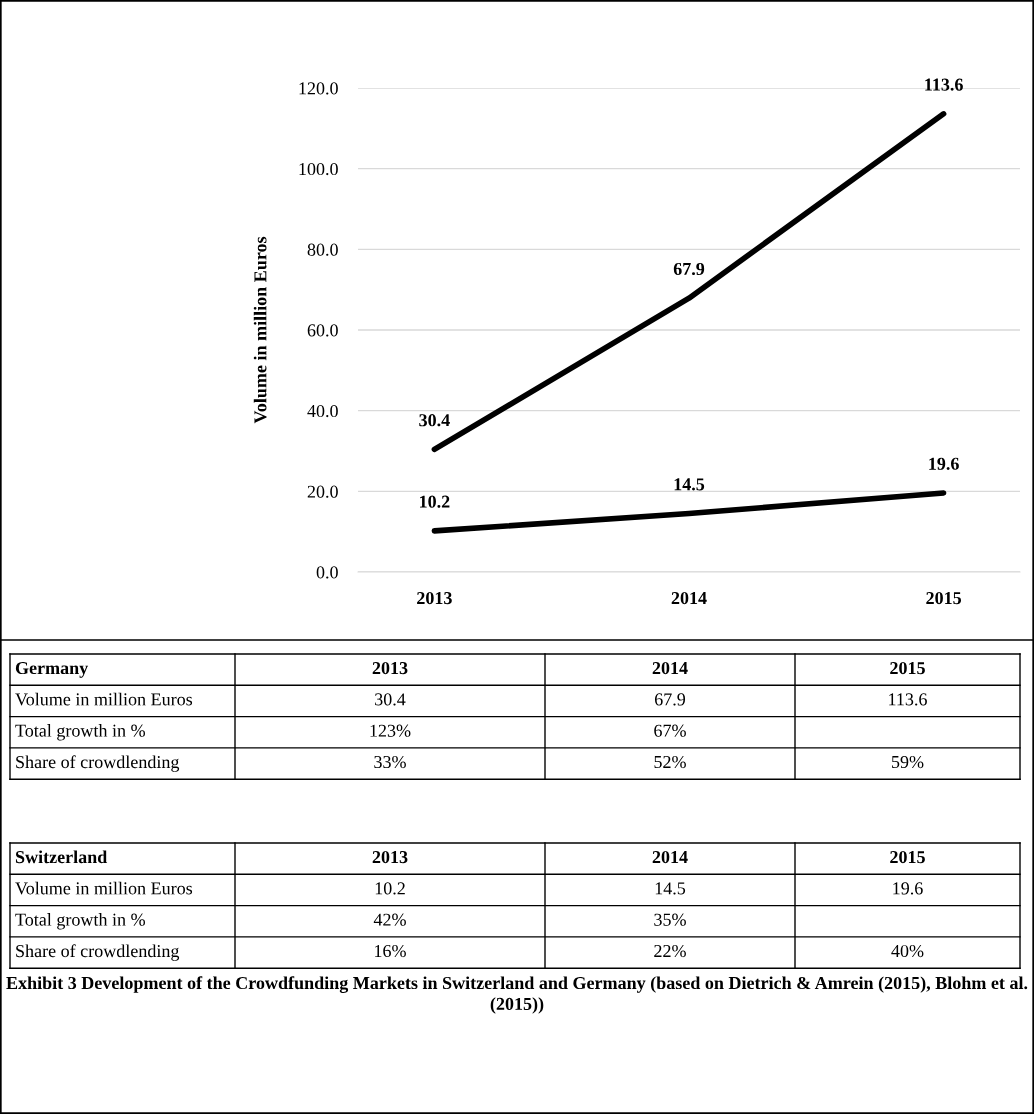  Describe the element at coordinates (390, 762) in the screenshot. I see `data-label: 33%` at that location.